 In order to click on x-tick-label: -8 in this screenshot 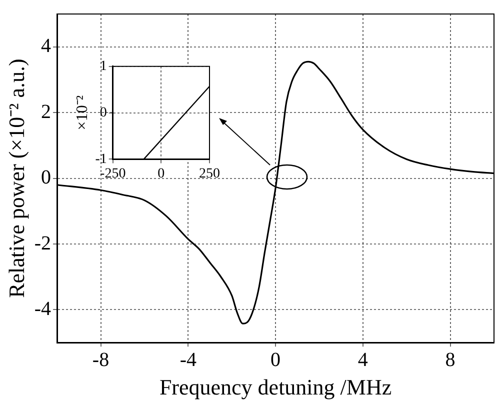, I will do `click(101, 359)`.